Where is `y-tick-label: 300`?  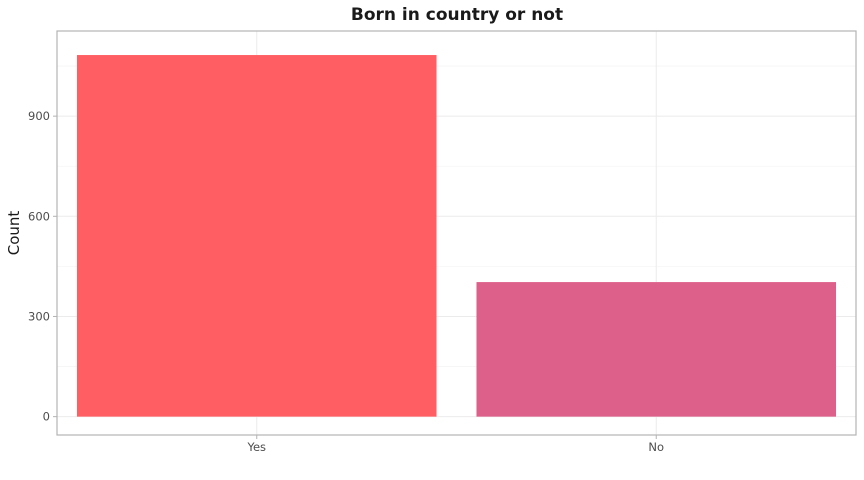
y-tick-label: 300 is located at coordinates (39, 316).